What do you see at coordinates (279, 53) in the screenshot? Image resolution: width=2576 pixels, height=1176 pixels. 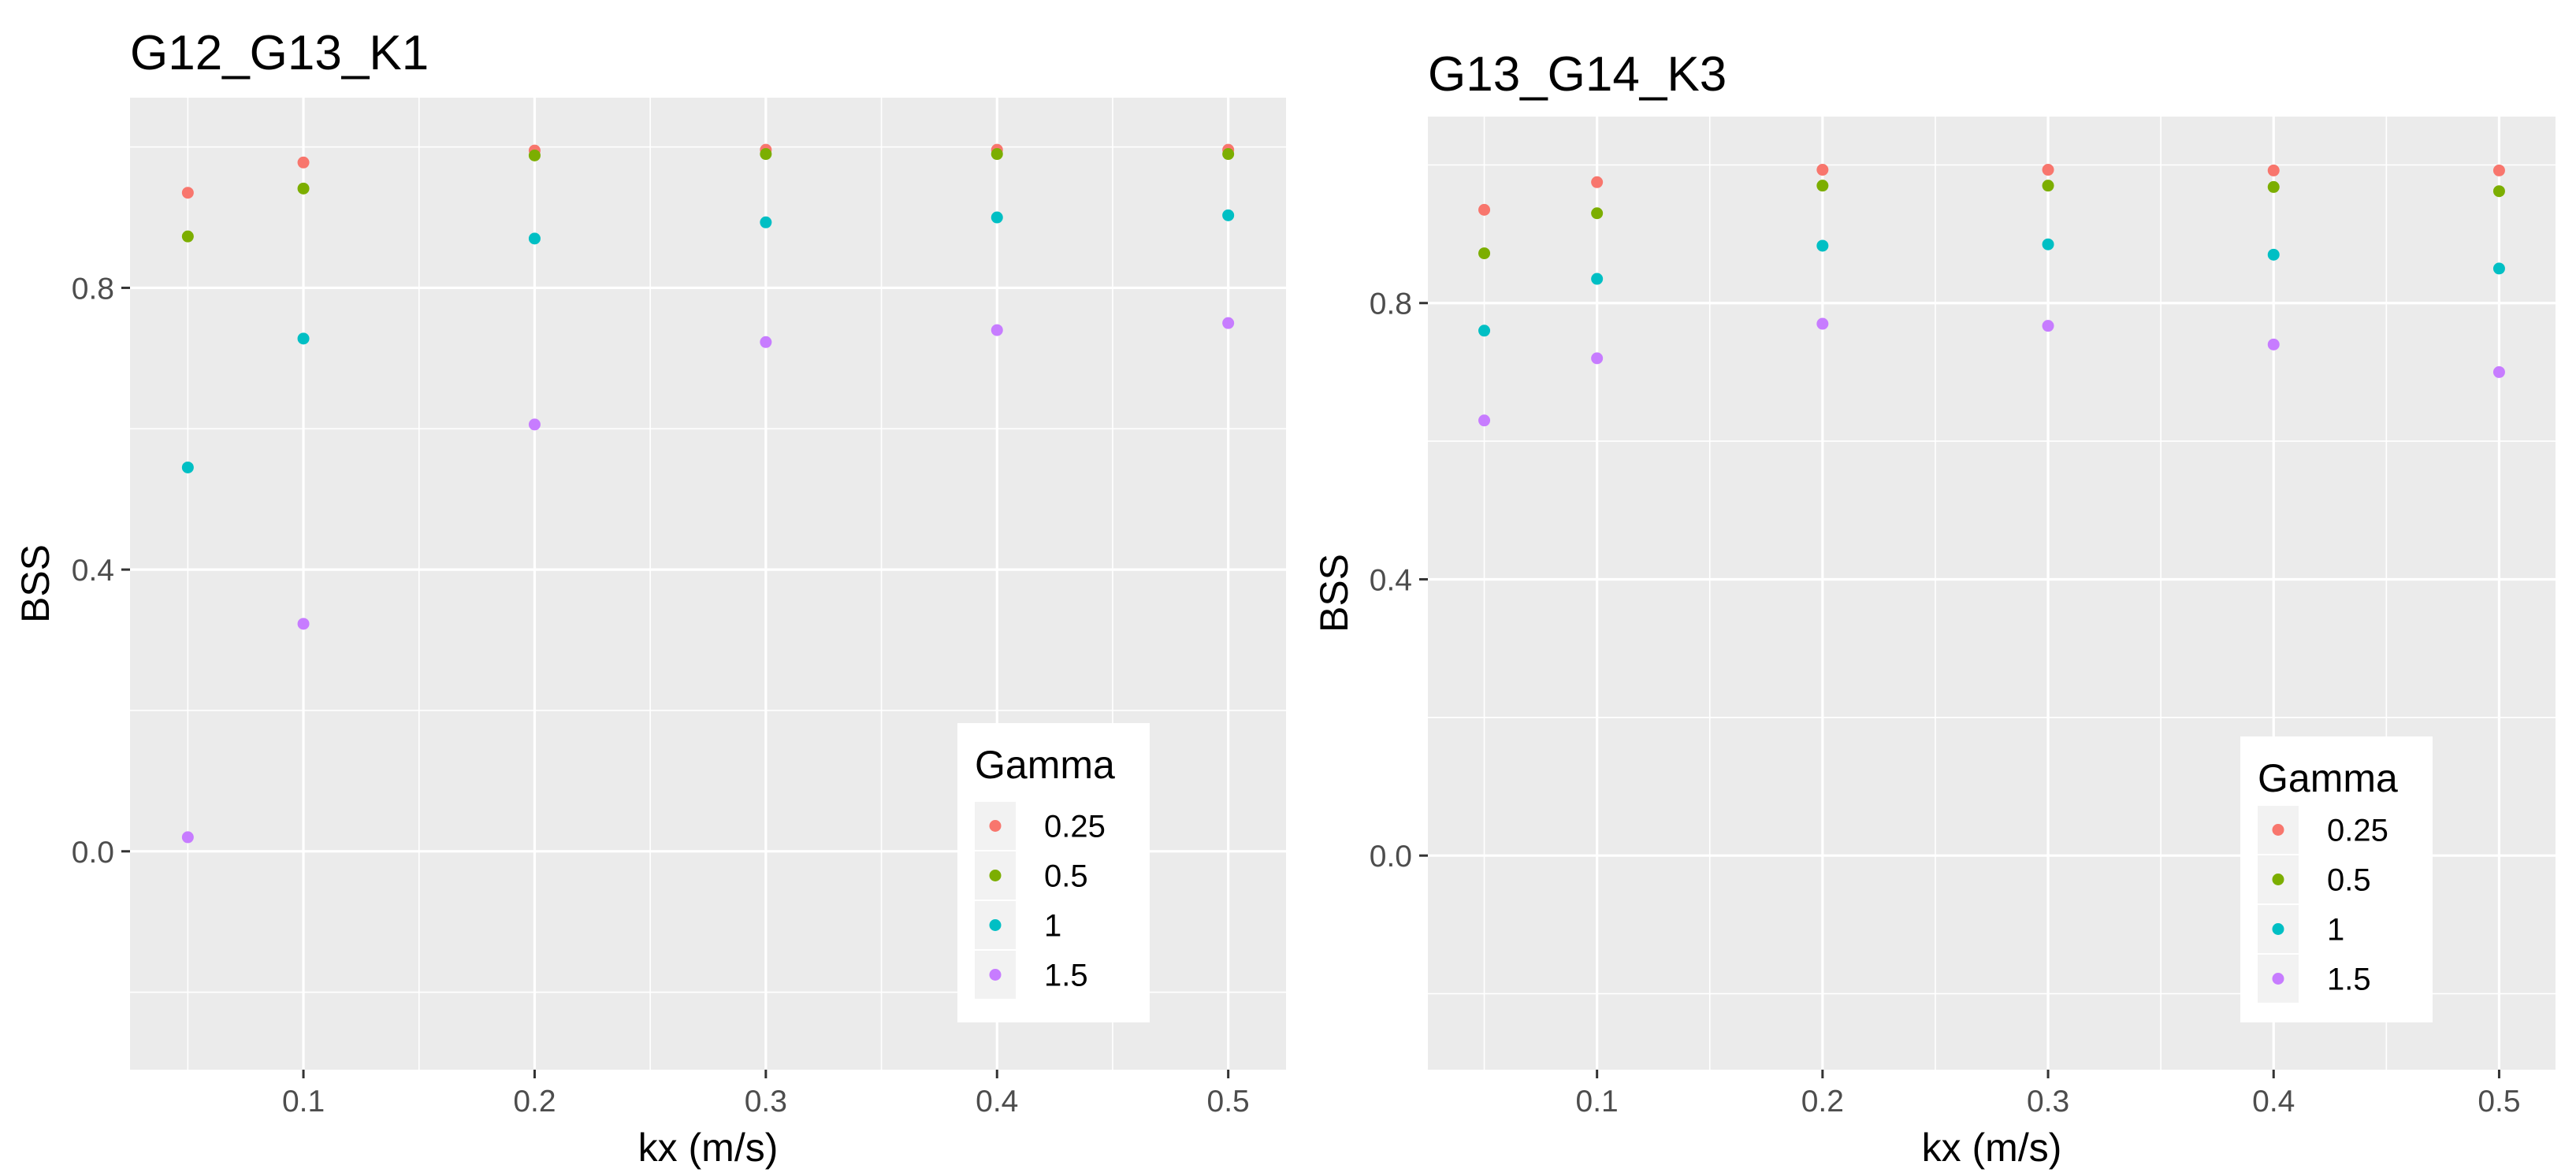 I see `chart-title: G12_G13_K1` at bounding box center [279, 53].